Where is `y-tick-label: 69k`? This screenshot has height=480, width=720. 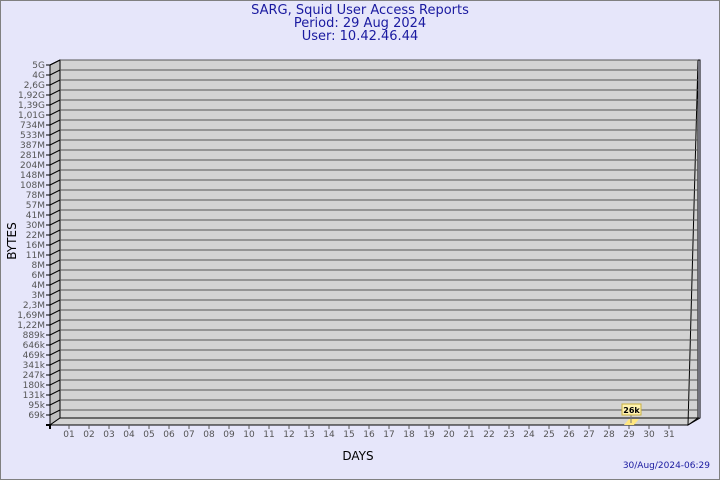 y-tick-label: 69k is located at coordinates (36, 416).